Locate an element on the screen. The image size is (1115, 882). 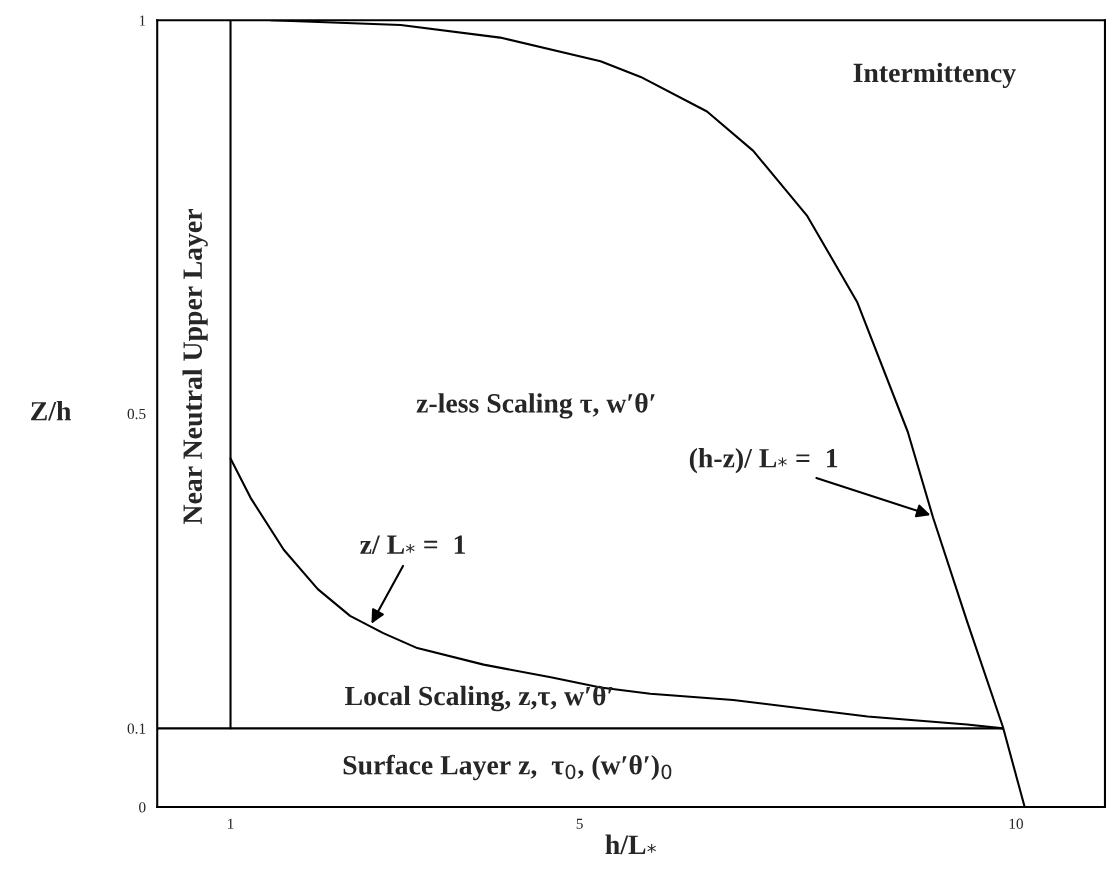
x-tick-label: 10 is located at coordinates (1016, 823).